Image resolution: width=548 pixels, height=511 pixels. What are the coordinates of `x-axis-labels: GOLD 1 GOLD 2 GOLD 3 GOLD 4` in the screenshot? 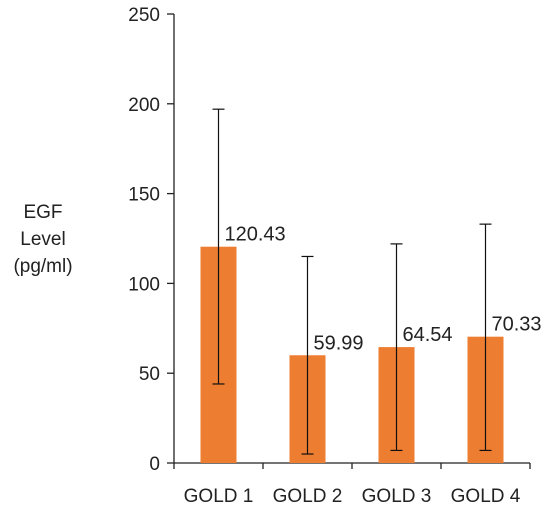 It's located at (352, 496).